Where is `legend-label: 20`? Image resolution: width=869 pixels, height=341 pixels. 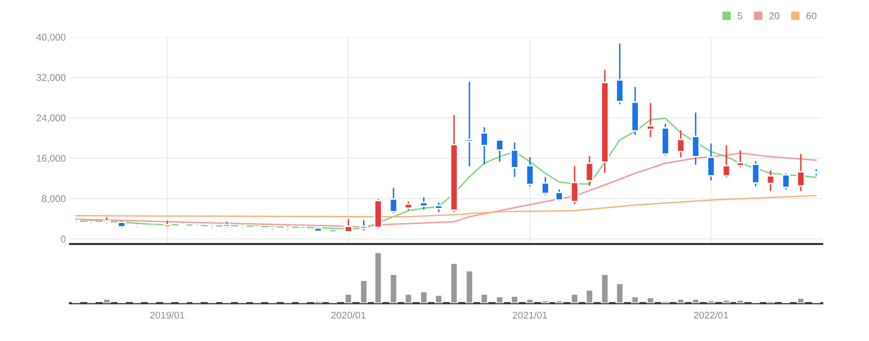 legend-label: 20 is located at coordinates (774, 16).